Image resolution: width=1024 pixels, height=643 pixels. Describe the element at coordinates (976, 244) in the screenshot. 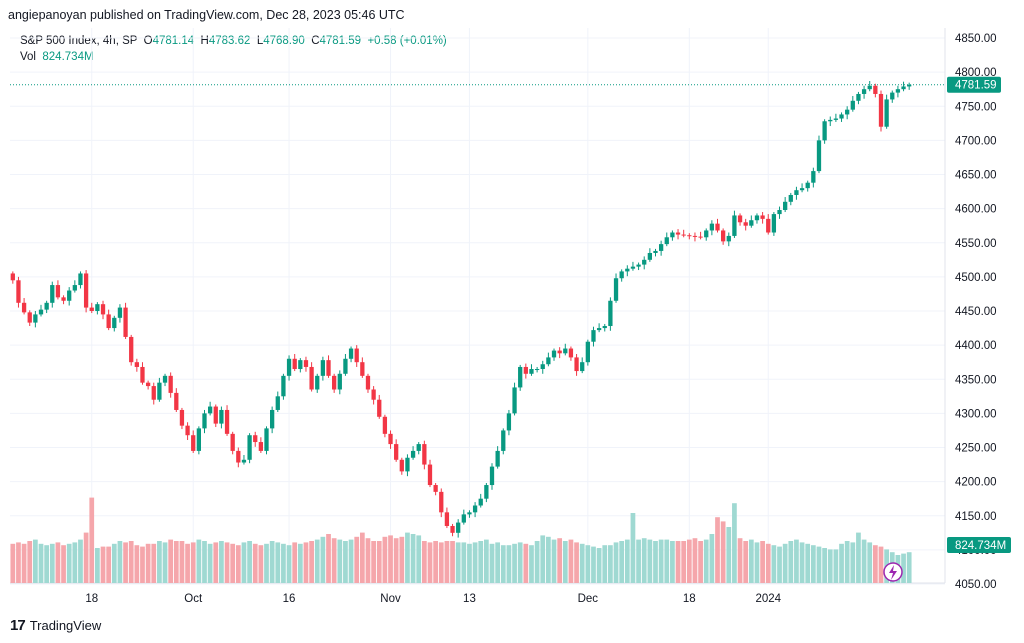

I see `y-tick-label: 4550.00` at that location.